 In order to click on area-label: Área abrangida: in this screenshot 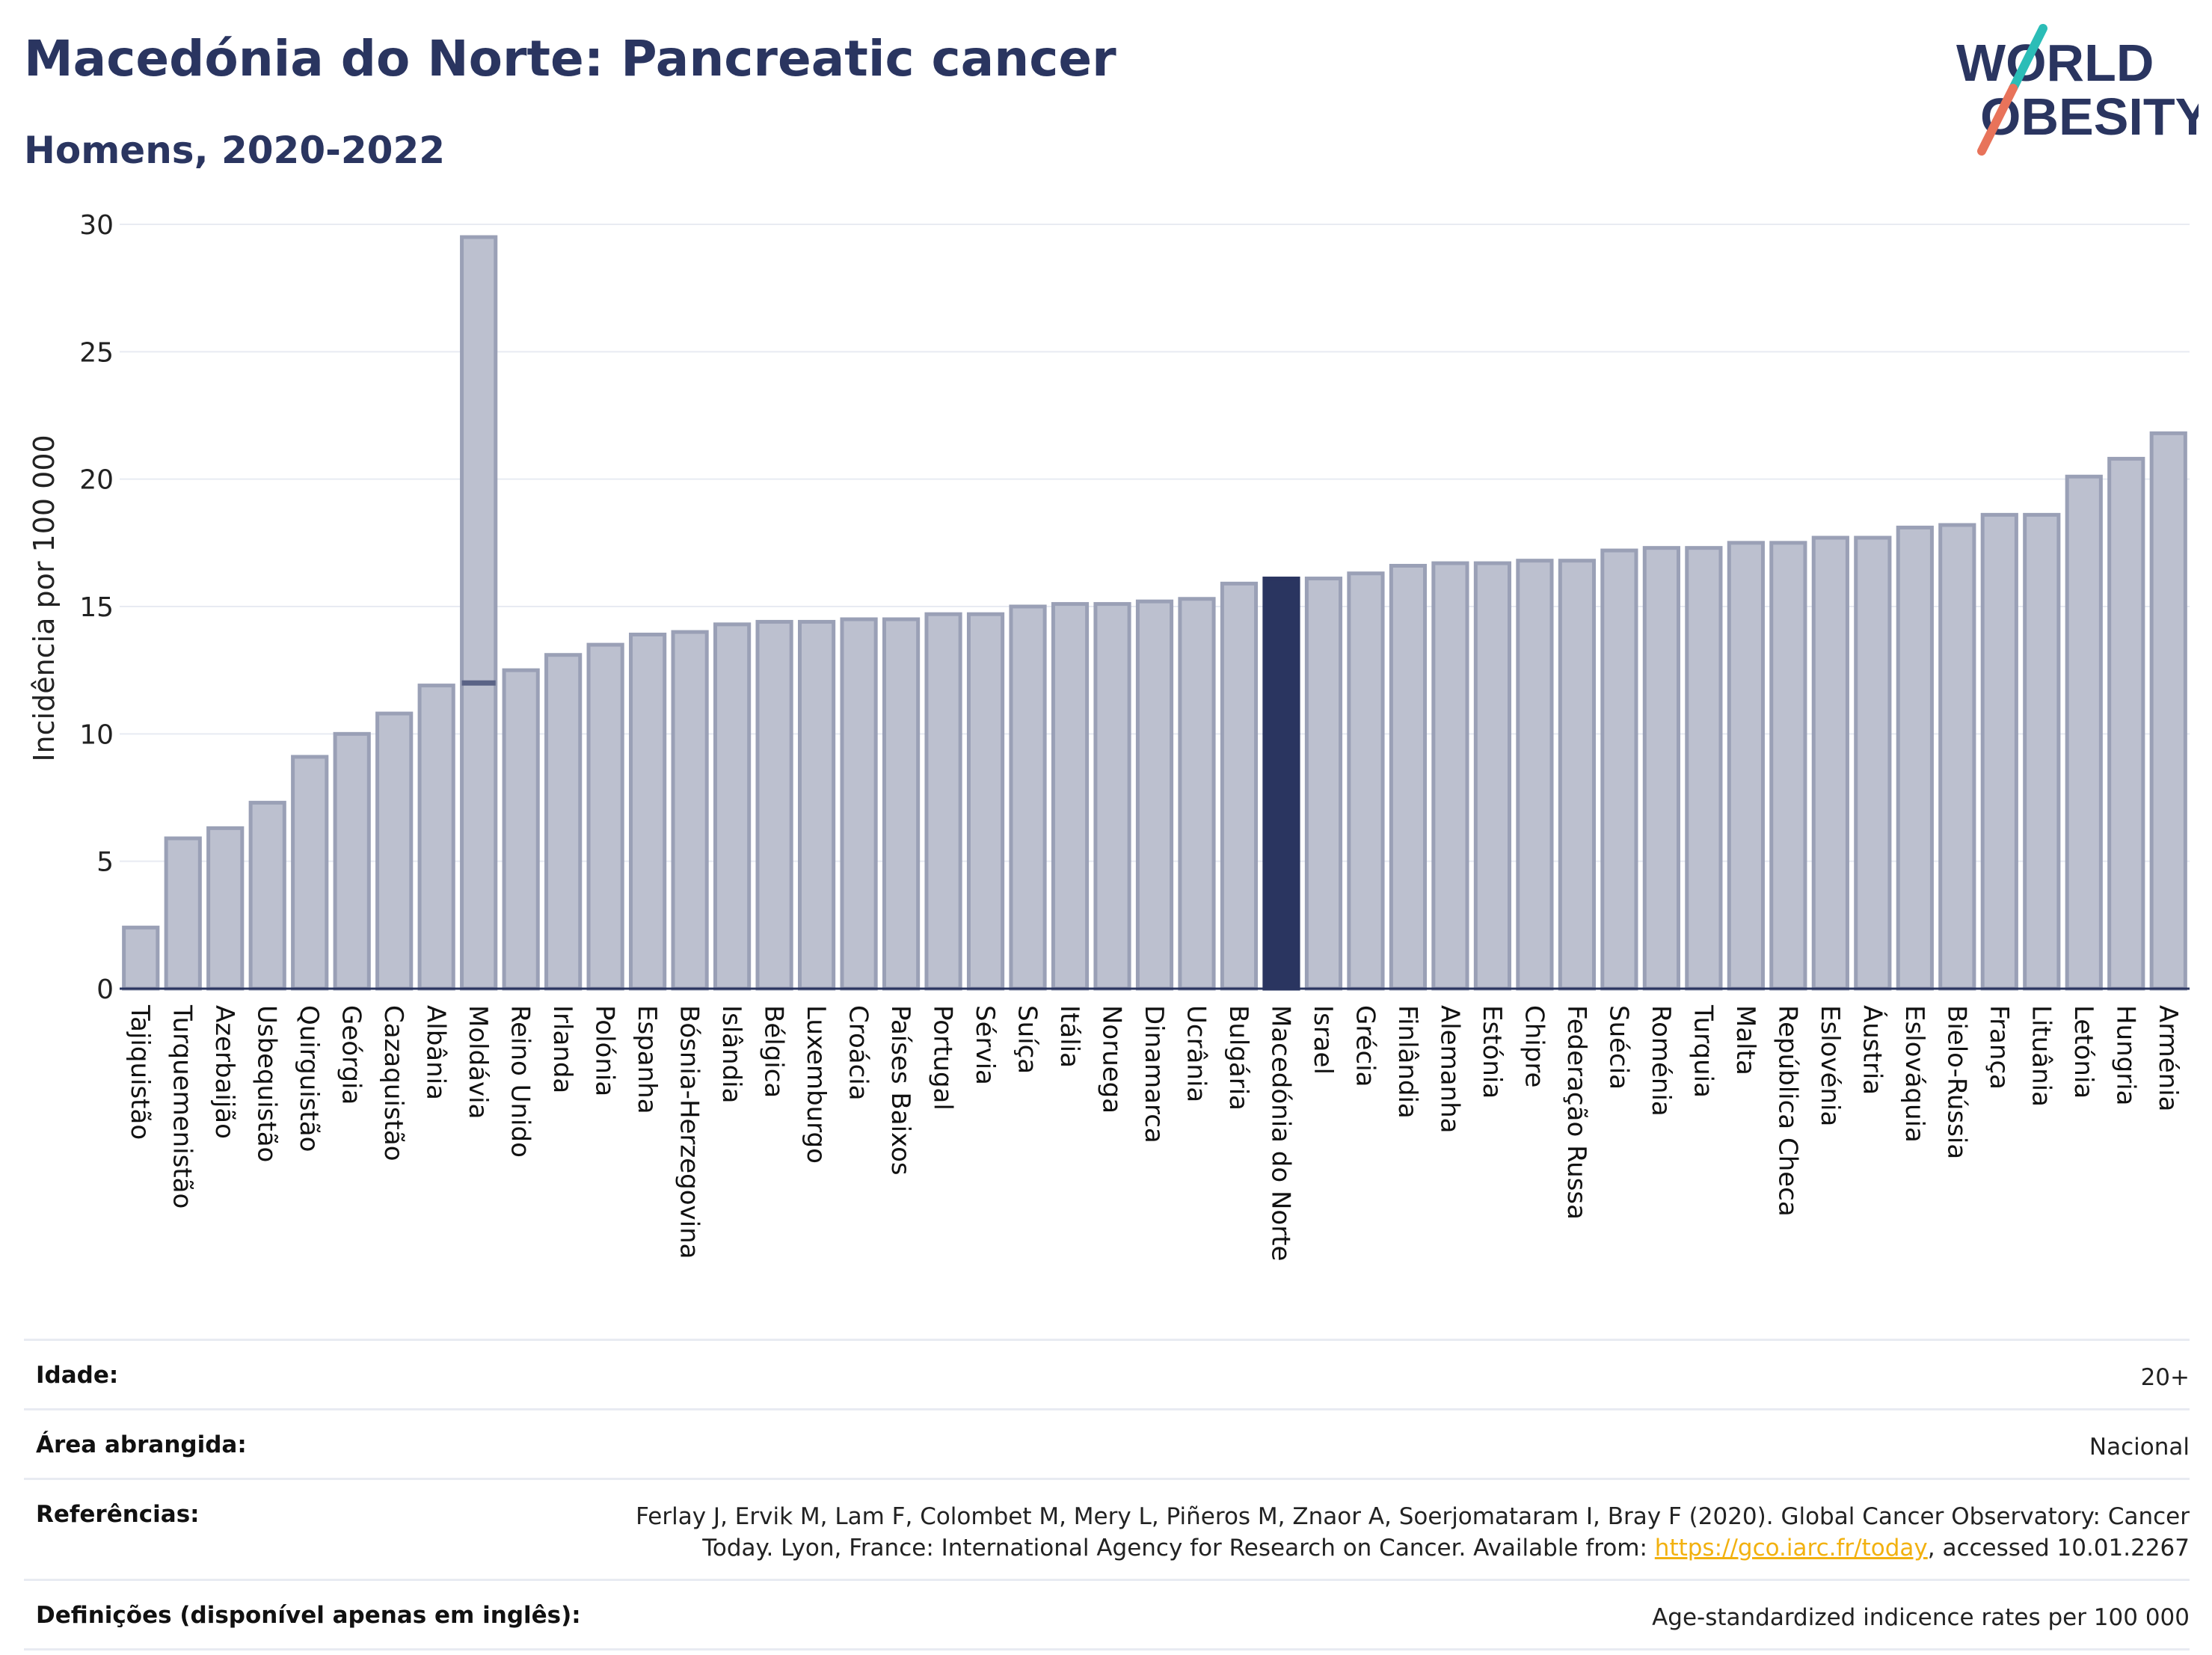, I will do `click(141, 1444)`.